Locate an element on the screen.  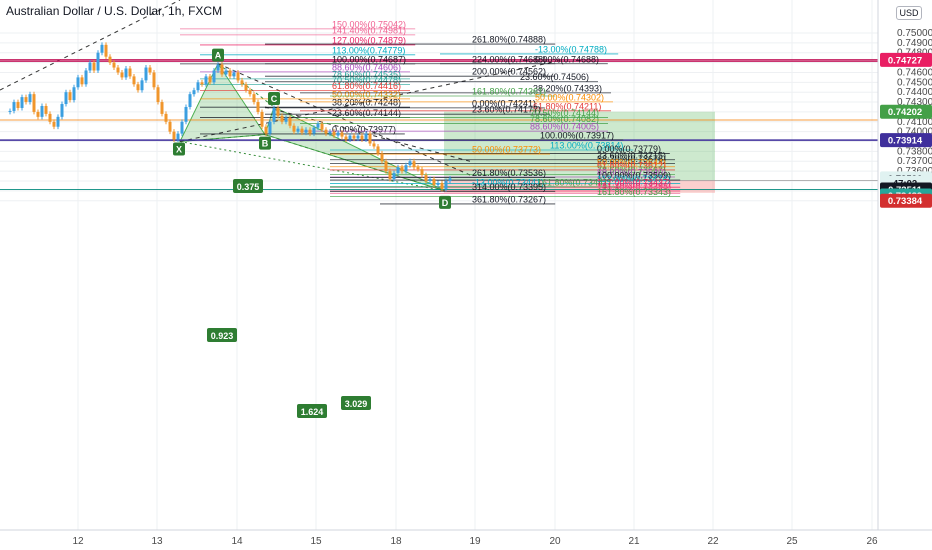
price-label: 0.73384 is located at coordinates (905, 201).